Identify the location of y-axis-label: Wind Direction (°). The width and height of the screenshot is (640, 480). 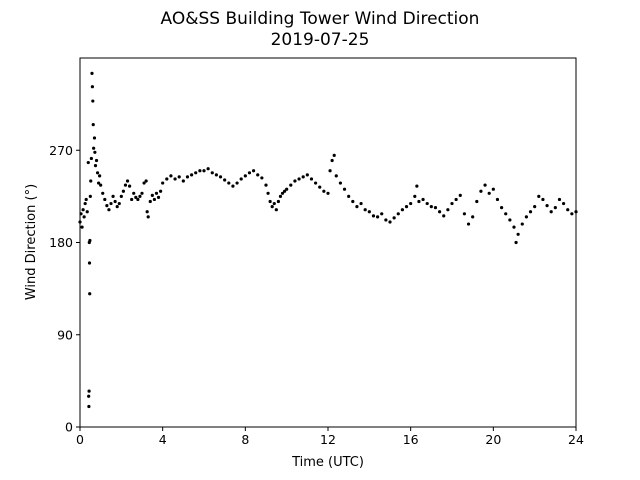
(31, 242).